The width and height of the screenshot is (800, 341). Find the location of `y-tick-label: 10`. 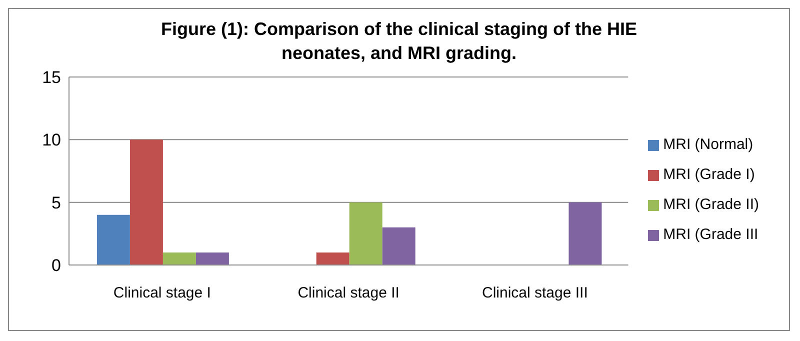

y-tick-label: 10 is located at coordinates (51, 140).